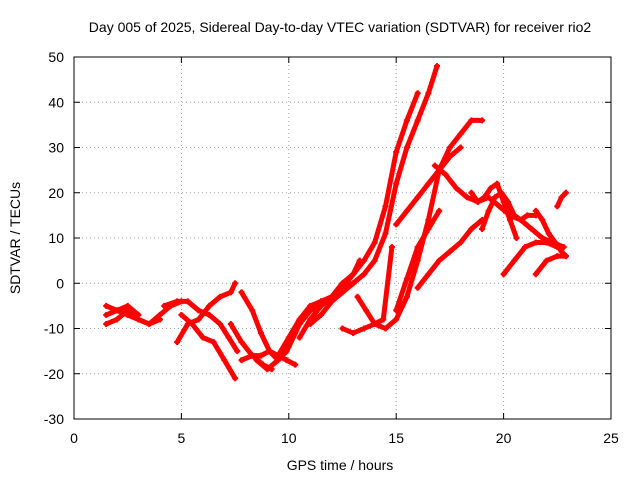 The image size is (640, 480). I want to click on y-tick-label: 20, so click(56, 193).